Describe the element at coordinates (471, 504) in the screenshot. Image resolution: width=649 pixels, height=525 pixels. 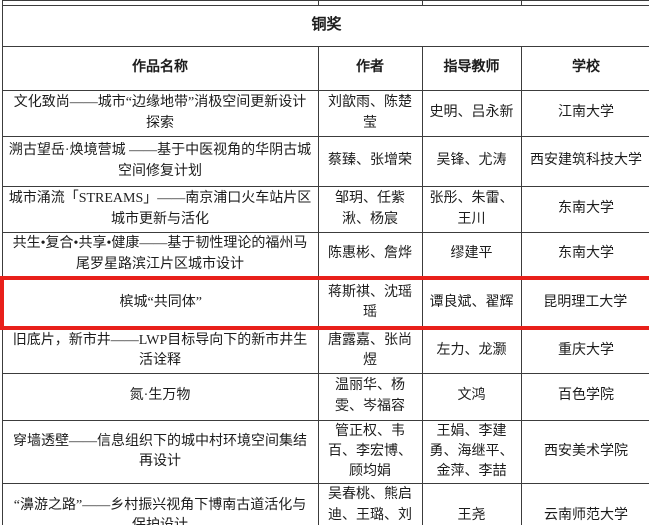
I see `teachers-cell: 王尧` at that location.